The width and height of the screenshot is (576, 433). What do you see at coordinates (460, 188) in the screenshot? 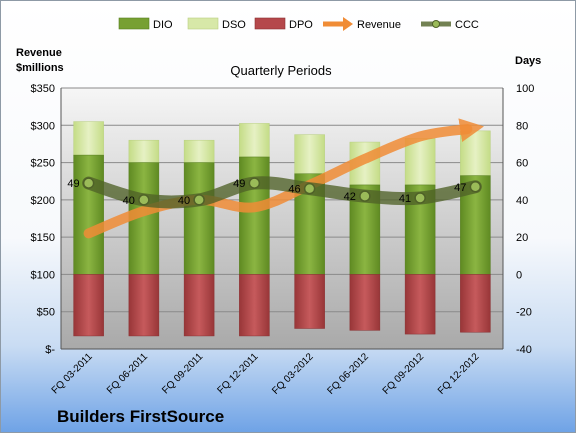
I see `ccc-data-label: 47` at bounding box center [460, 188].